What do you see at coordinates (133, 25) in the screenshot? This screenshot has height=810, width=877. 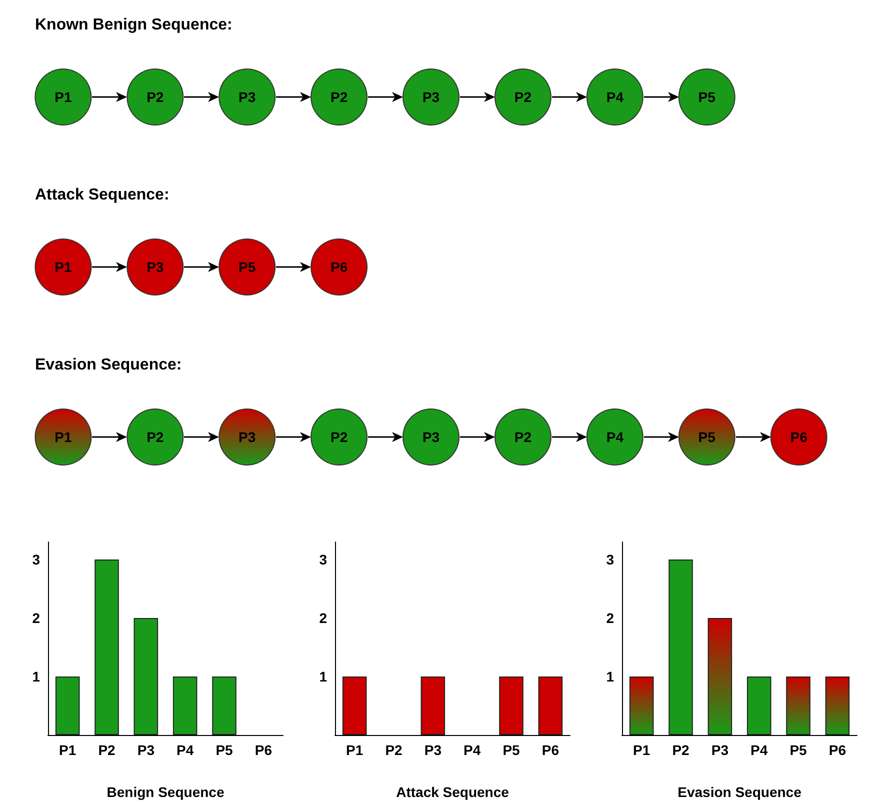 I see `text: Known Benign Sequence:` at bounding box center [133, 25].